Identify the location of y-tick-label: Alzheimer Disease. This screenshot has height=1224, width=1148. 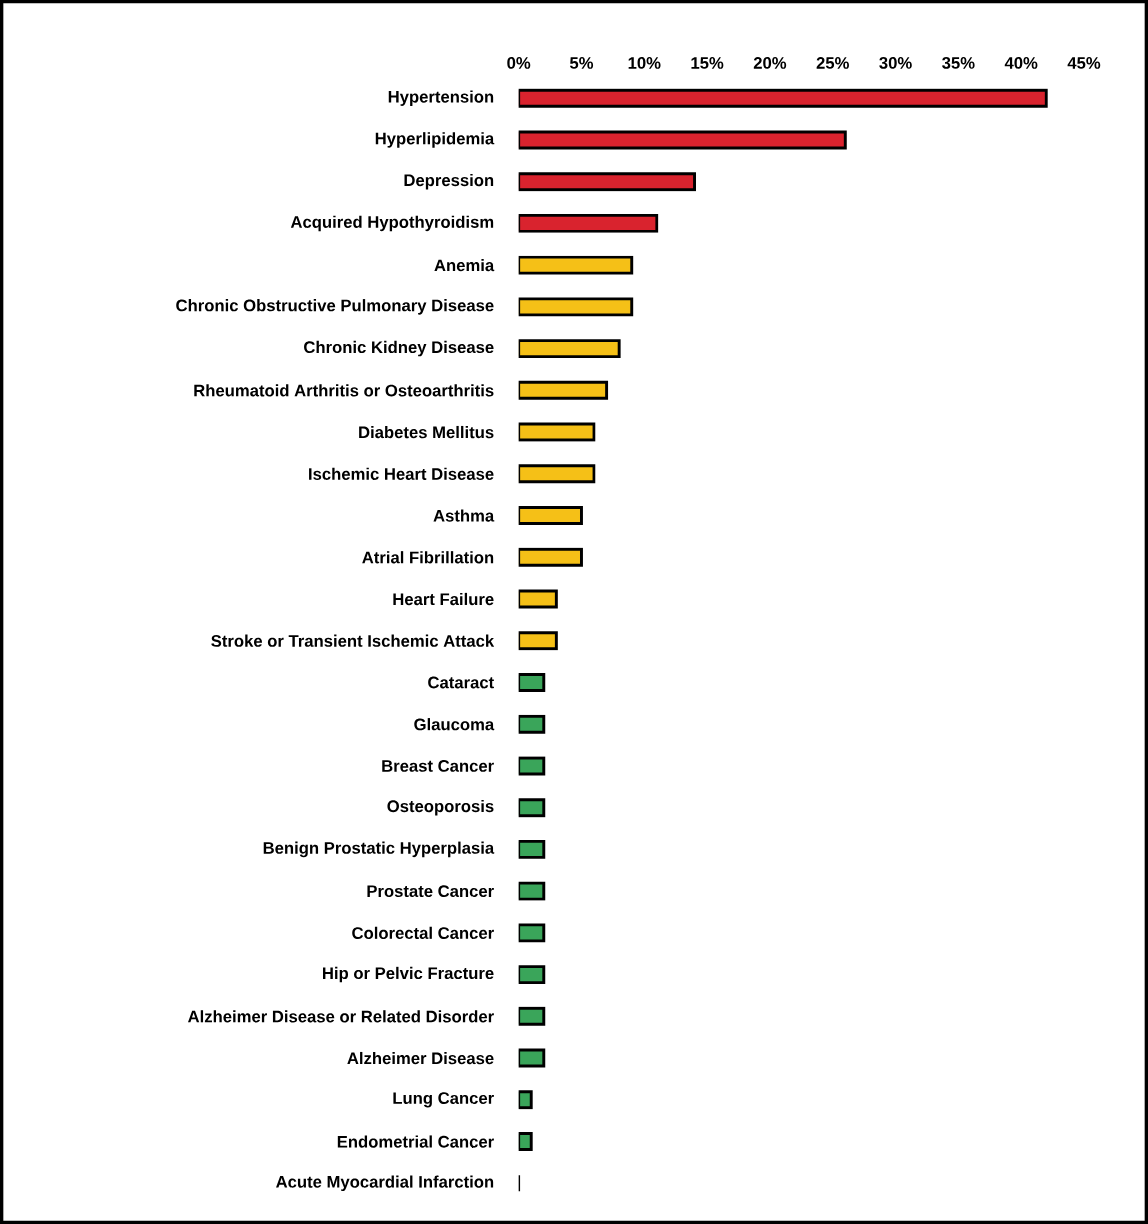
(420, 1058).